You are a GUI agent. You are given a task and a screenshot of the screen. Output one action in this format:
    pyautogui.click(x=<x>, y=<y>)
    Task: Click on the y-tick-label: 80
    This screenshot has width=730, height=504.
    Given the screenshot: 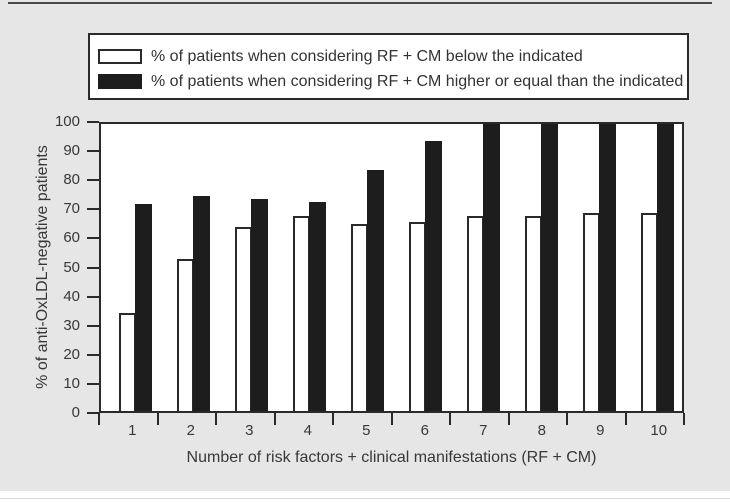 What is the action you would take?
    pyautogui.click(x=71, y=180)
    